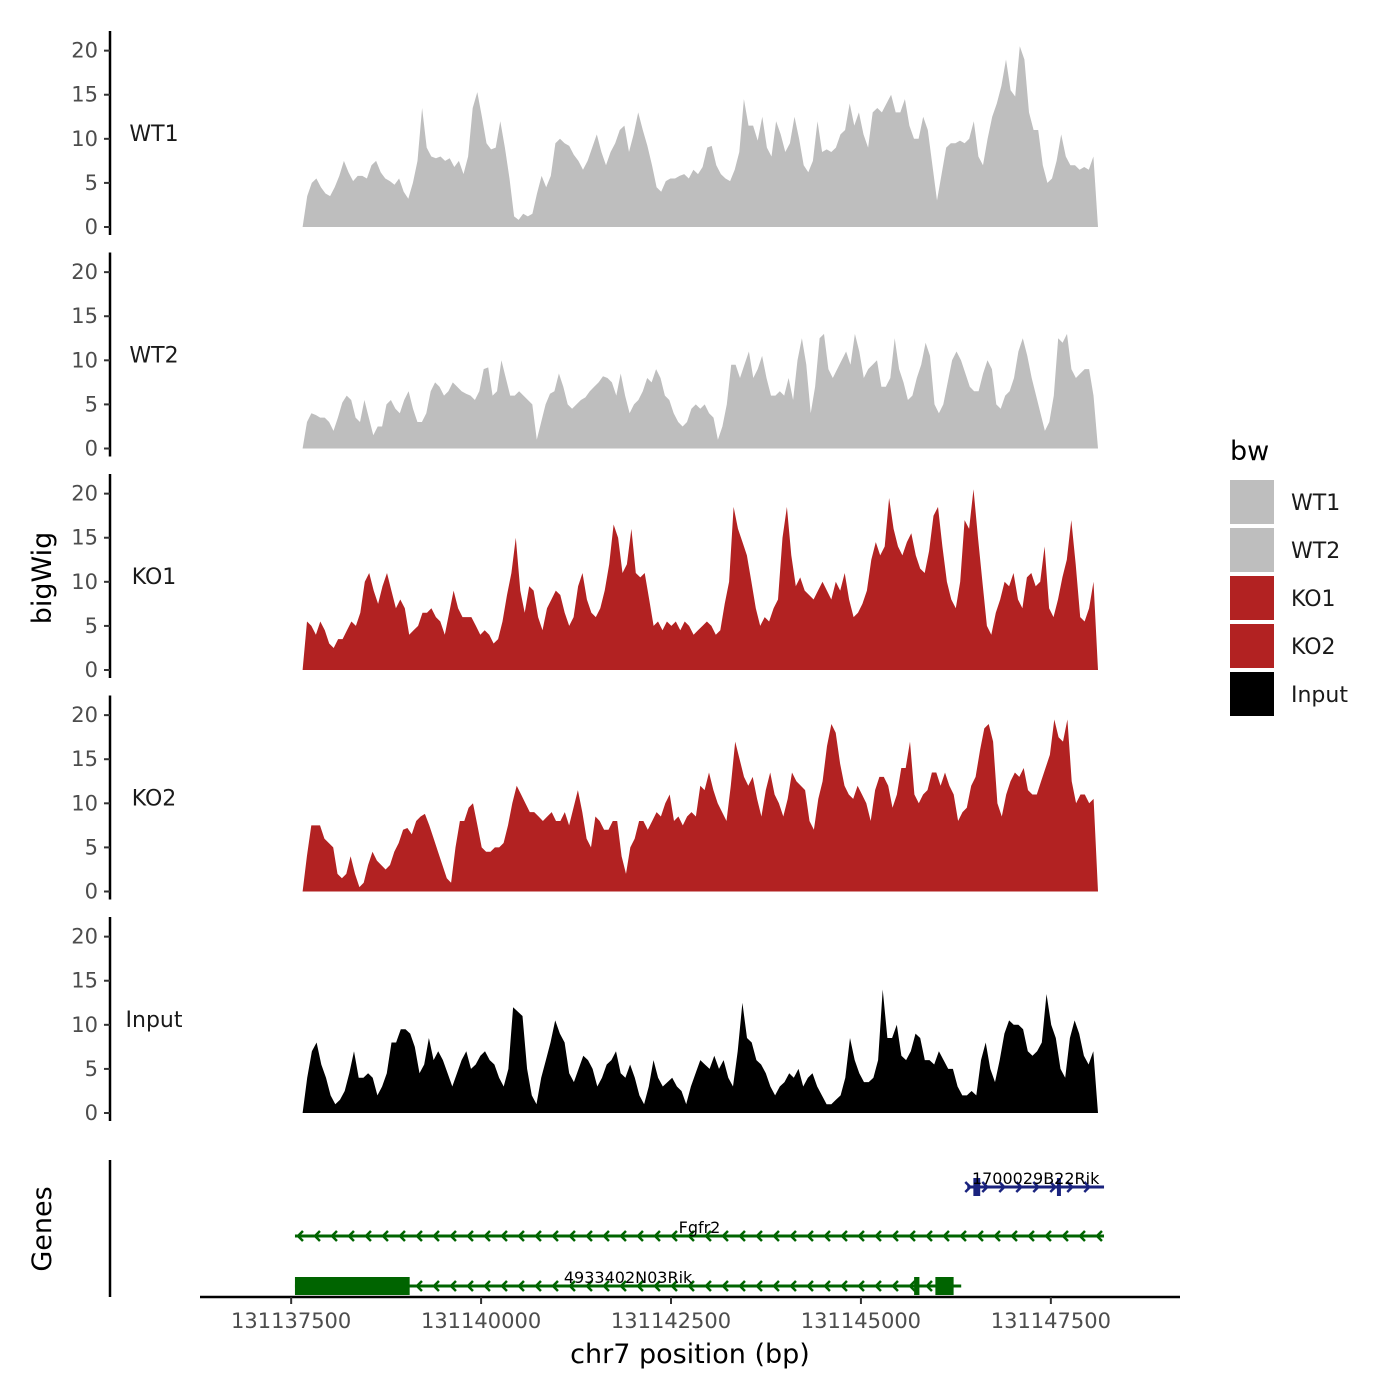 The height and width of the screenshot is (1400, 1400). Describe the element at coordinates (1315, 551) in the screenshot. I see `legend-label: WT2` at that location.